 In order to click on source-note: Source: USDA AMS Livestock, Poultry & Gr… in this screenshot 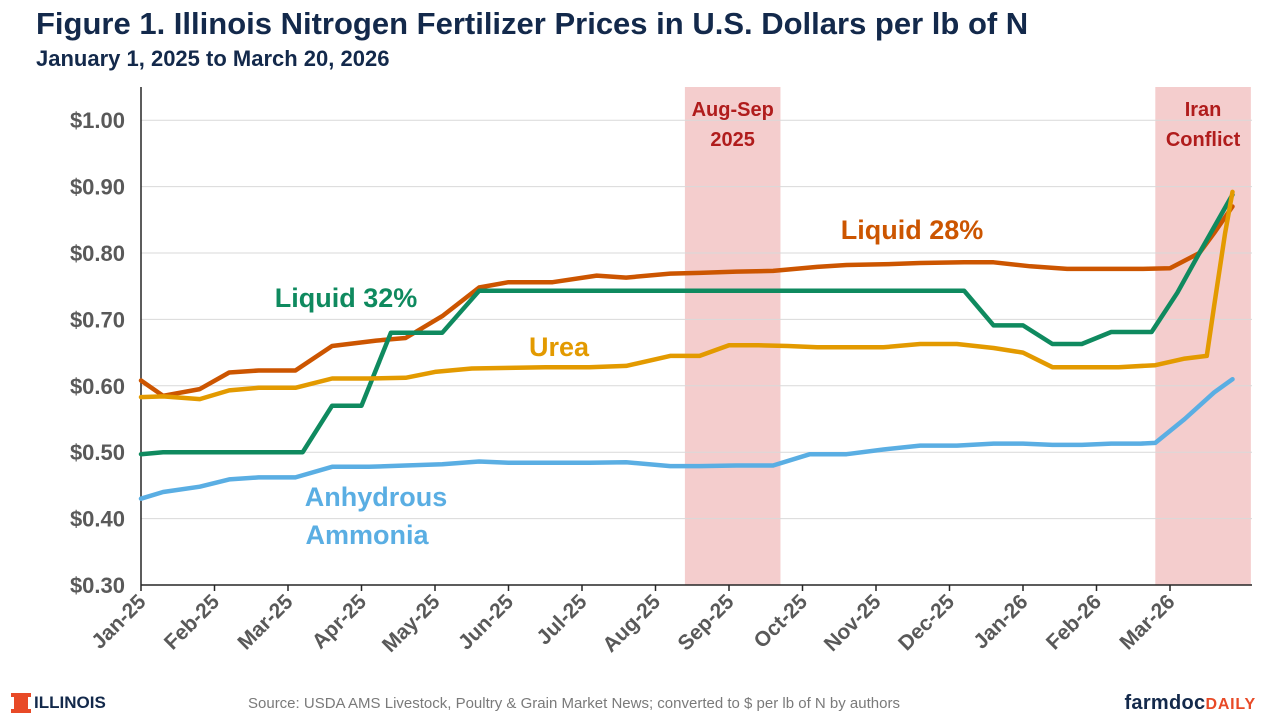, I will do `click(574, 703)`.